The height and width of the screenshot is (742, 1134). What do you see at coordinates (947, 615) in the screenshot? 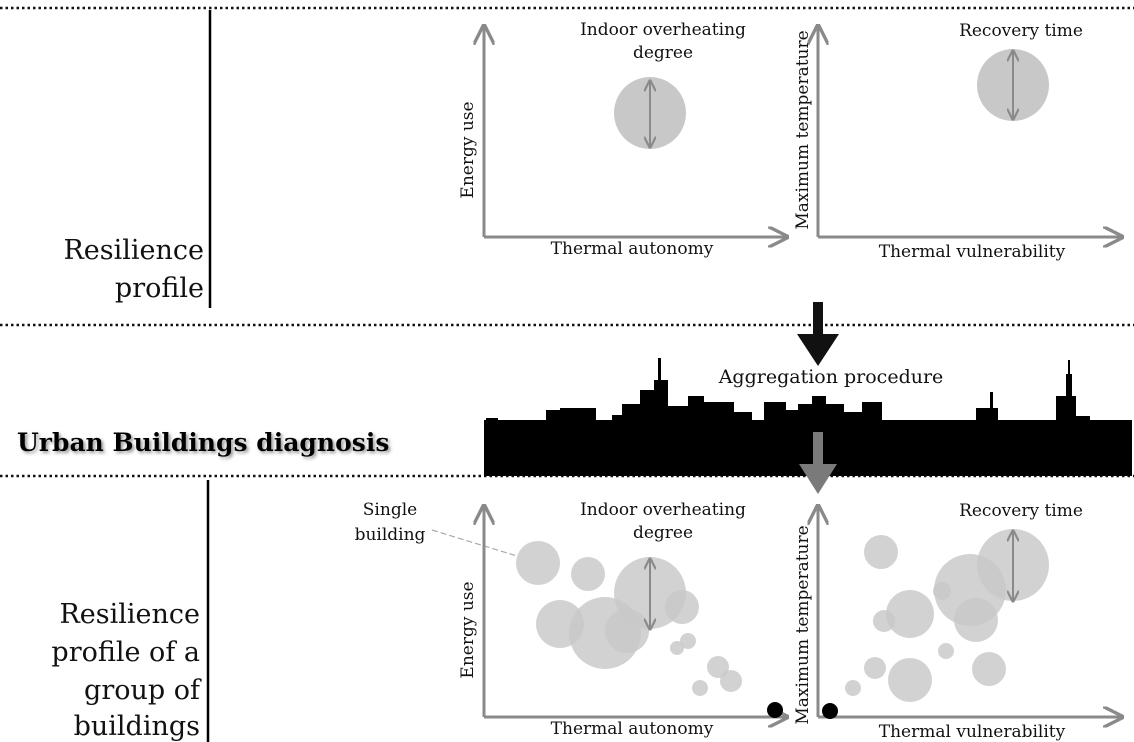
I see `bottom-right-bubbles` at bounding box center [947, 615].